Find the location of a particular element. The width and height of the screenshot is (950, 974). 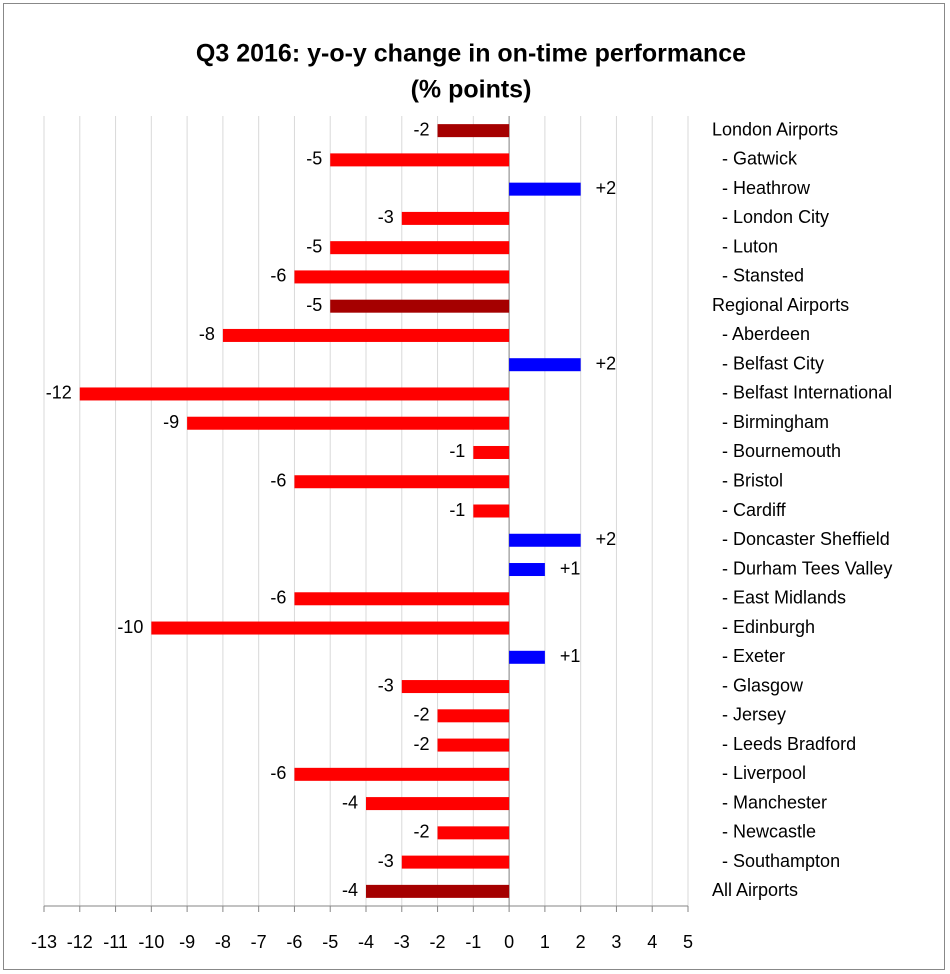

x-tick-label: -10 is located at coordinates (151, 942).